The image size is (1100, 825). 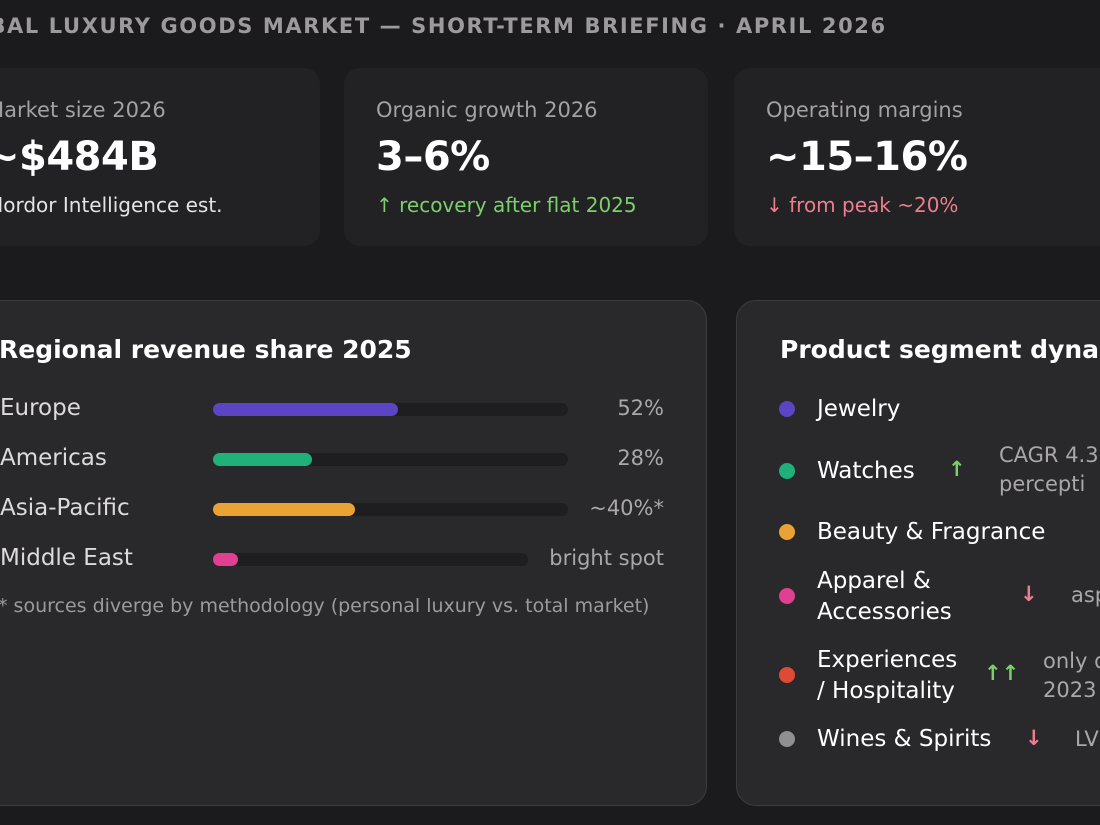 I want to click on kpi-subtext: ↓ from peak ~20%, so click(x=862, y=205).